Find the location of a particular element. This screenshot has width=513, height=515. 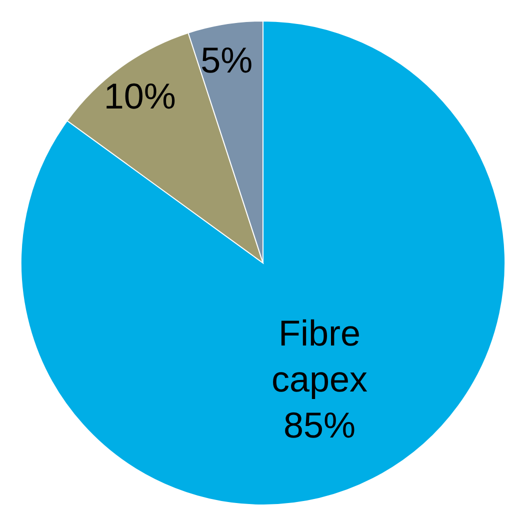

data-label: 85% is located at coordinates (319, 425).